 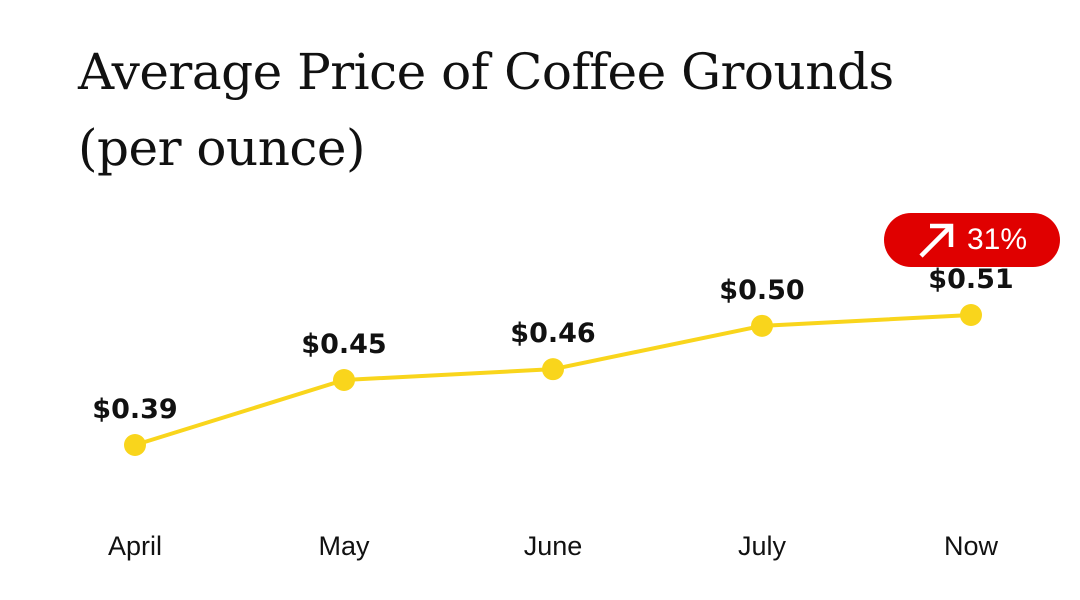 What do you see at coordinates (486, 72) in the screenshot?
I see `chart-title-line-1: Average Price of Coffee Grounds` at bounding box center [486, 72].